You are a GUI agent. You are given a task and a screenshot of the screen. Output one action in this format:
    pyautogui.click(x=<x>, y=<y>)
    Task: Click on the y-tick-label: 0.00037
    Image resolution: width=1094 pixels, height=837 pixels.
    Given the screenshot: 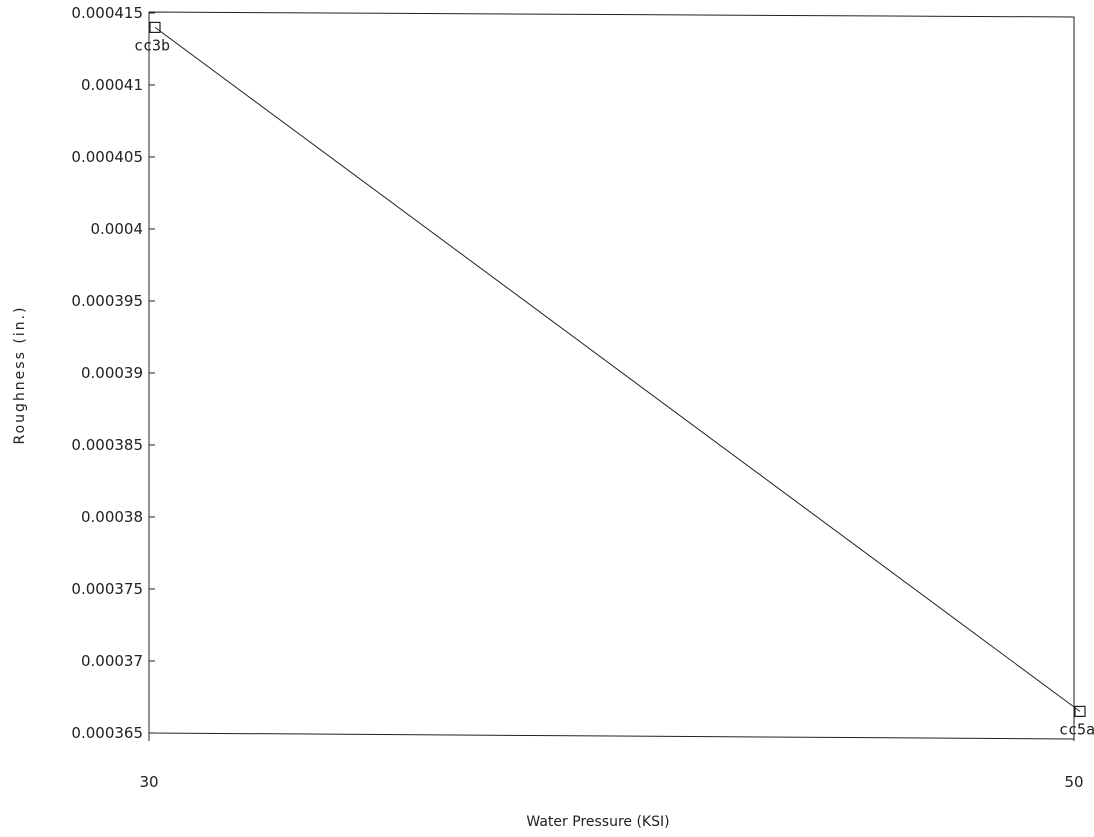 What is the action you would take?
    pyautogui.click(x=112, y=661)
    